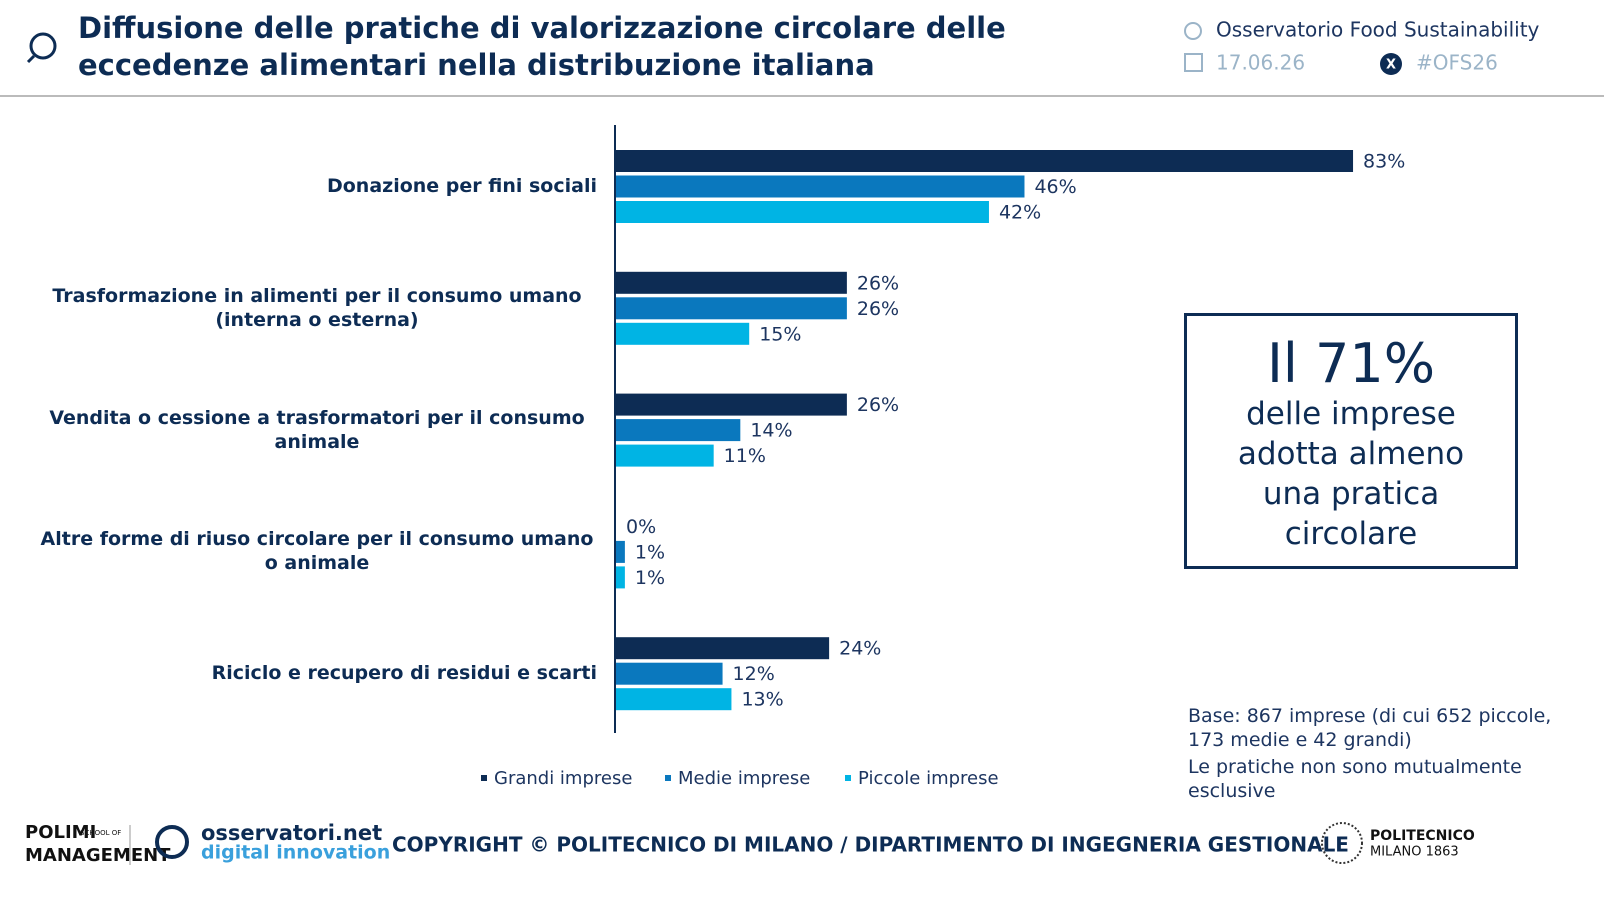 The image size is (1604, 898). I want to click on logo-text: SCHOOL OF, so click(100, 833).